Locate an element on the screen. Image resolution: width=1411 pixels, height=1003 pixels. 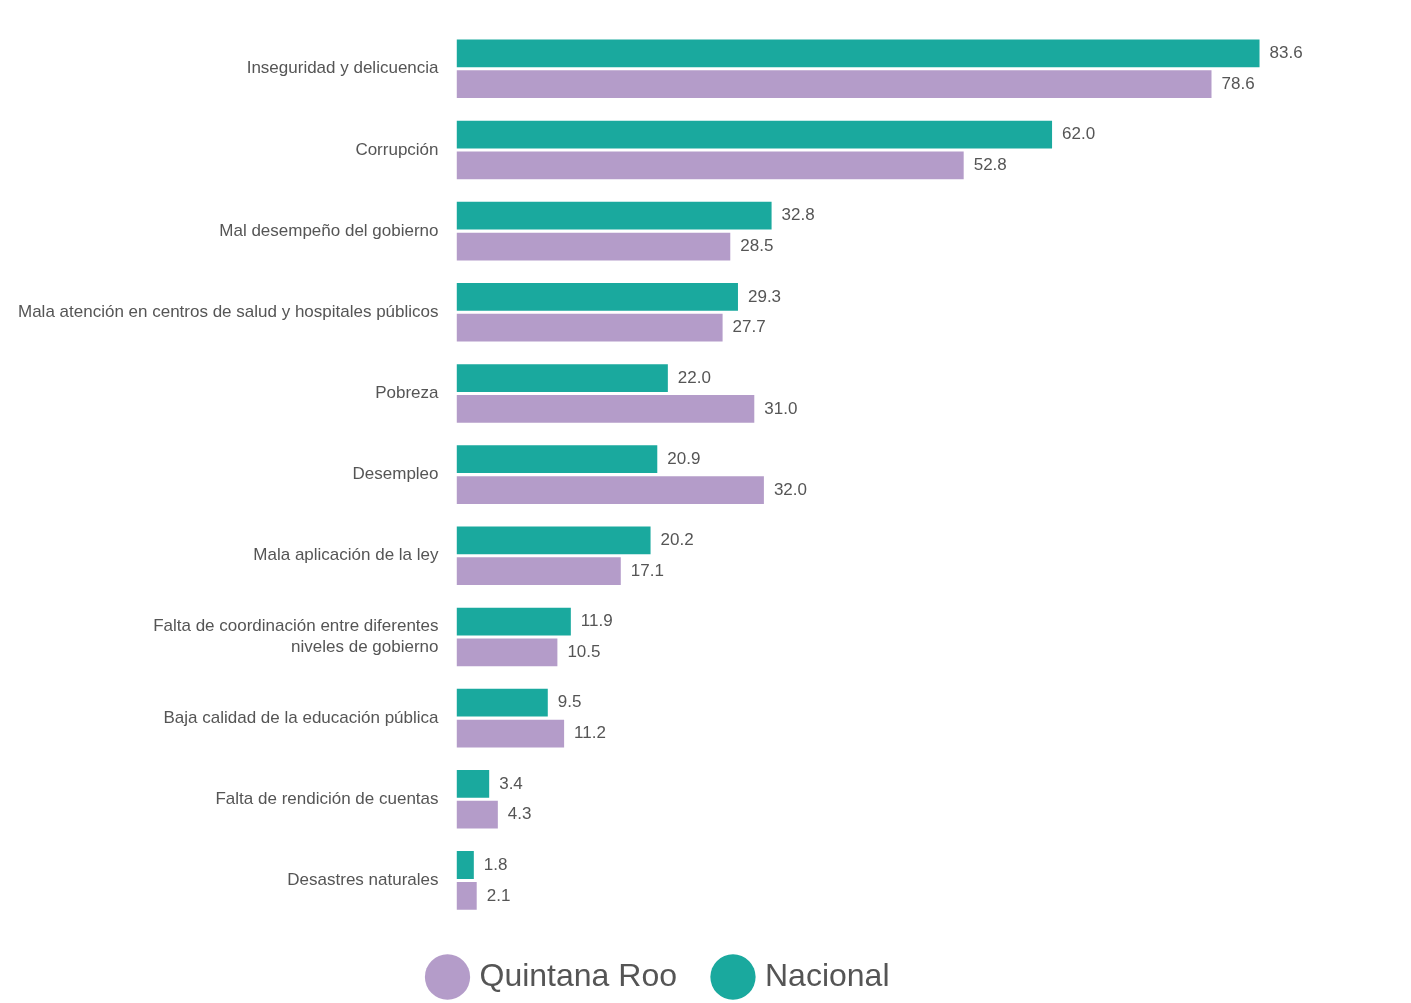
y-tick-label: Inseguridad y delicuencia is located at coordinates (343, 68).